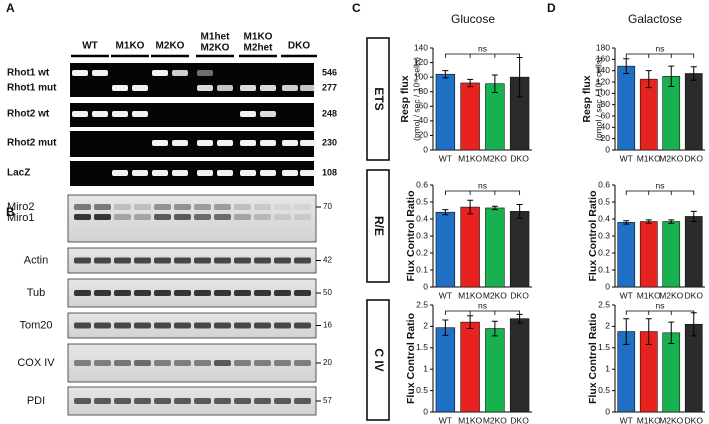  Describe the element at coordinates (416, 99) in the screenshot. I see `y-axis-label: (pmol / sec / 10⁶ cells)` at that location.